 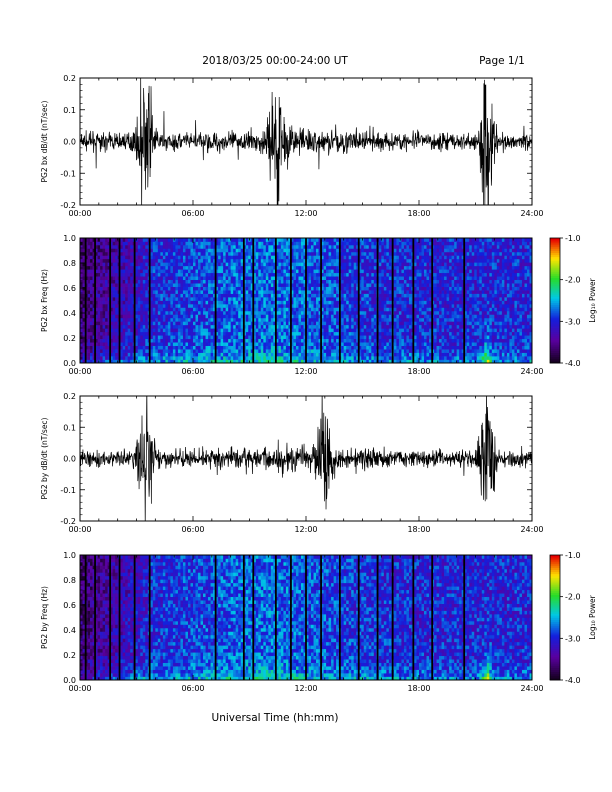 What do you see at coordinates (44, 300) in the screenshot?
I see `y-axis-label: PG2 bx Freq (Hz)` at bounding box center [44, 300].